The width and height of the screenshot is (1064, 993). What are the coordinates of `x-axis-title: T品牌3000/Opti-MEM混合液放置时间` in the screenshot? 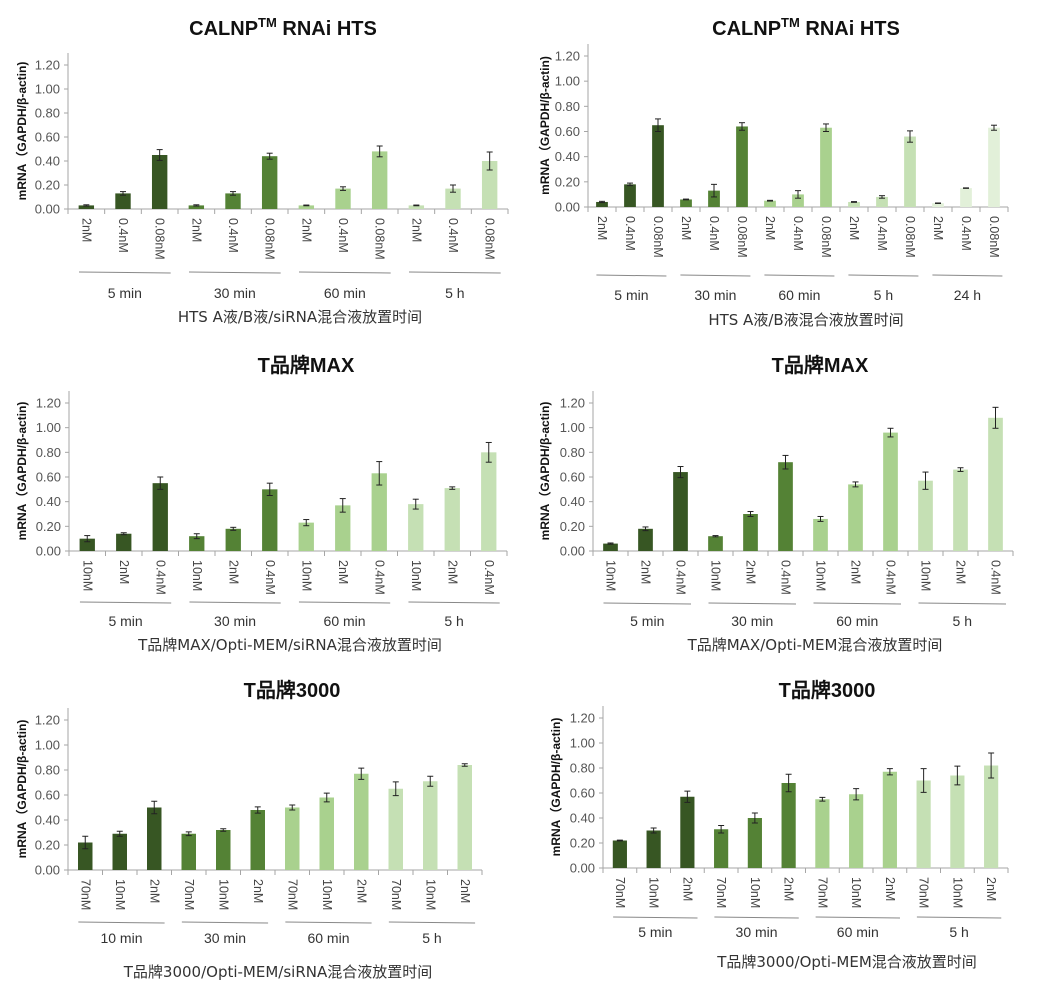 It's located at (846, 962).